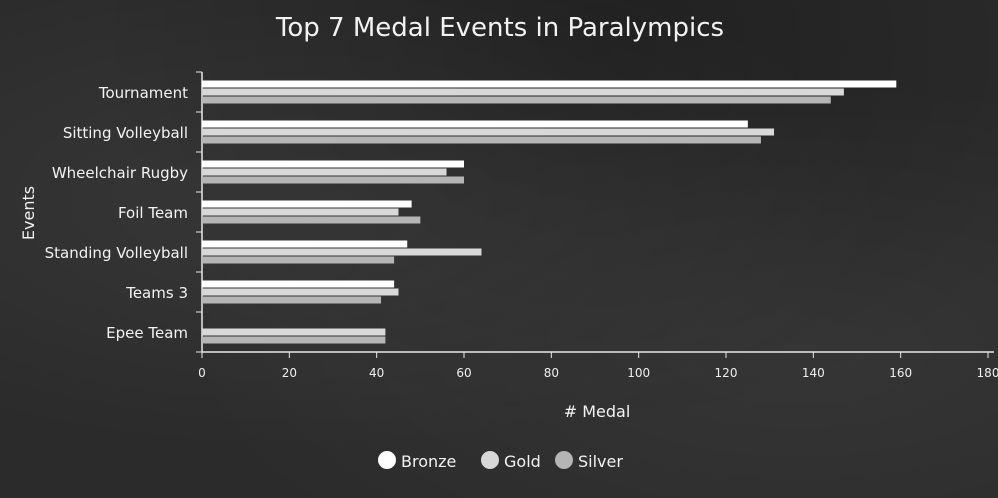 The image size is (998, 498). What do you see at coordinates (153, 213) in the screenshot?
I see `category-label: Foil Team` at bounding box center [153, 213].